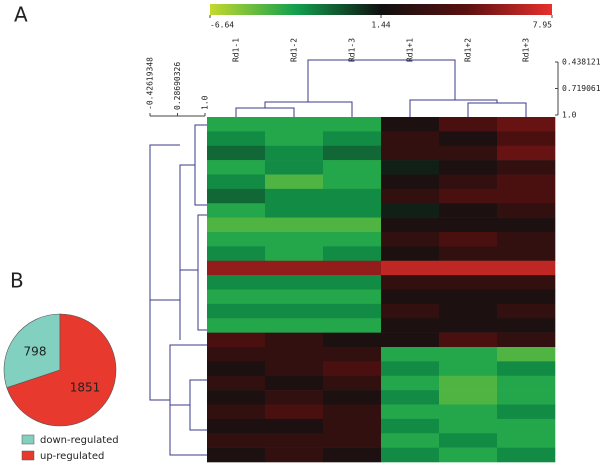  I want to click on column-label: Rd1+1, so click(410, 50).